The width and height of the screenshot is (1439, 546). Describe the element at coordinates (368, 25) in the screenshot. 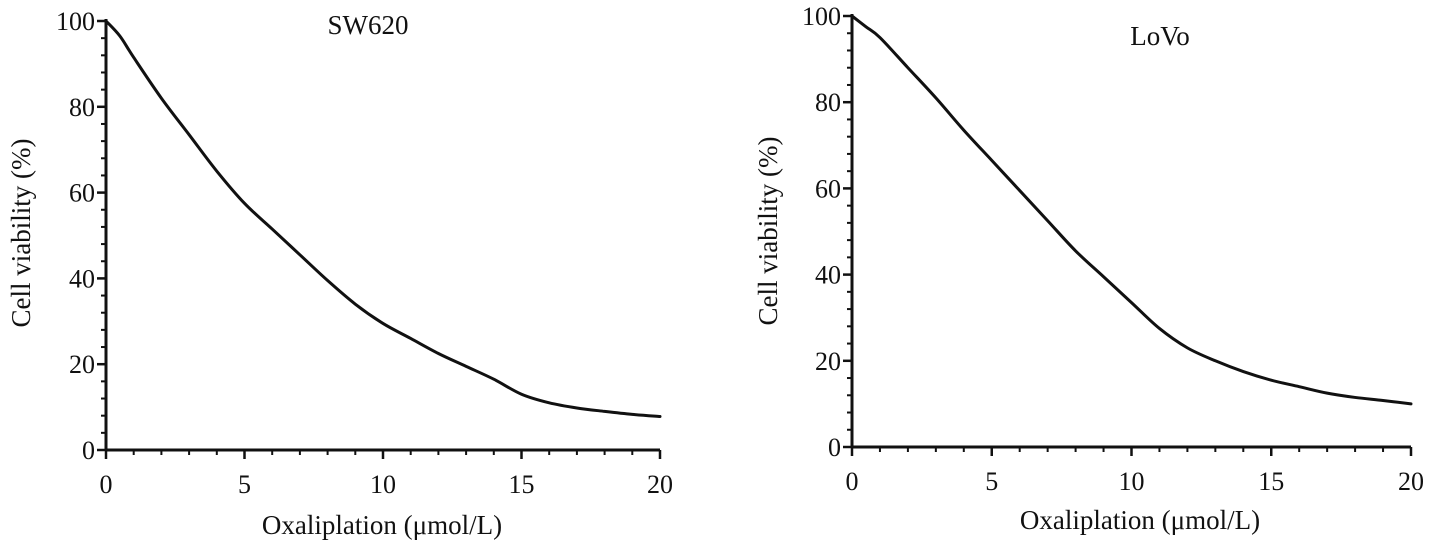

I see `chart-title: SW620` at that location.